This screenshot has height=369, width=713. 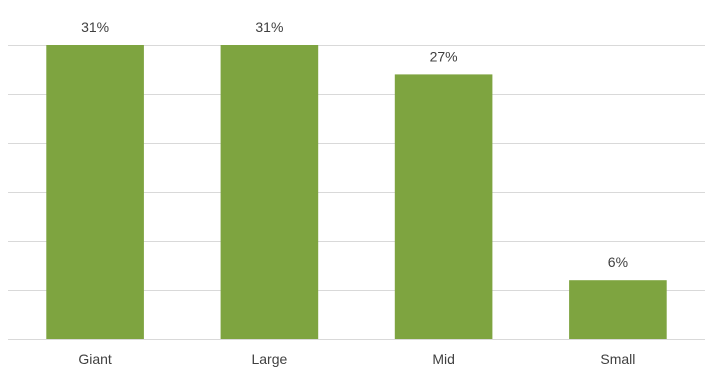 What do you see at coordinates (95, 27) in the screenshot?
I see `data-label-giant: 31%` at bounding box center [95, 27].